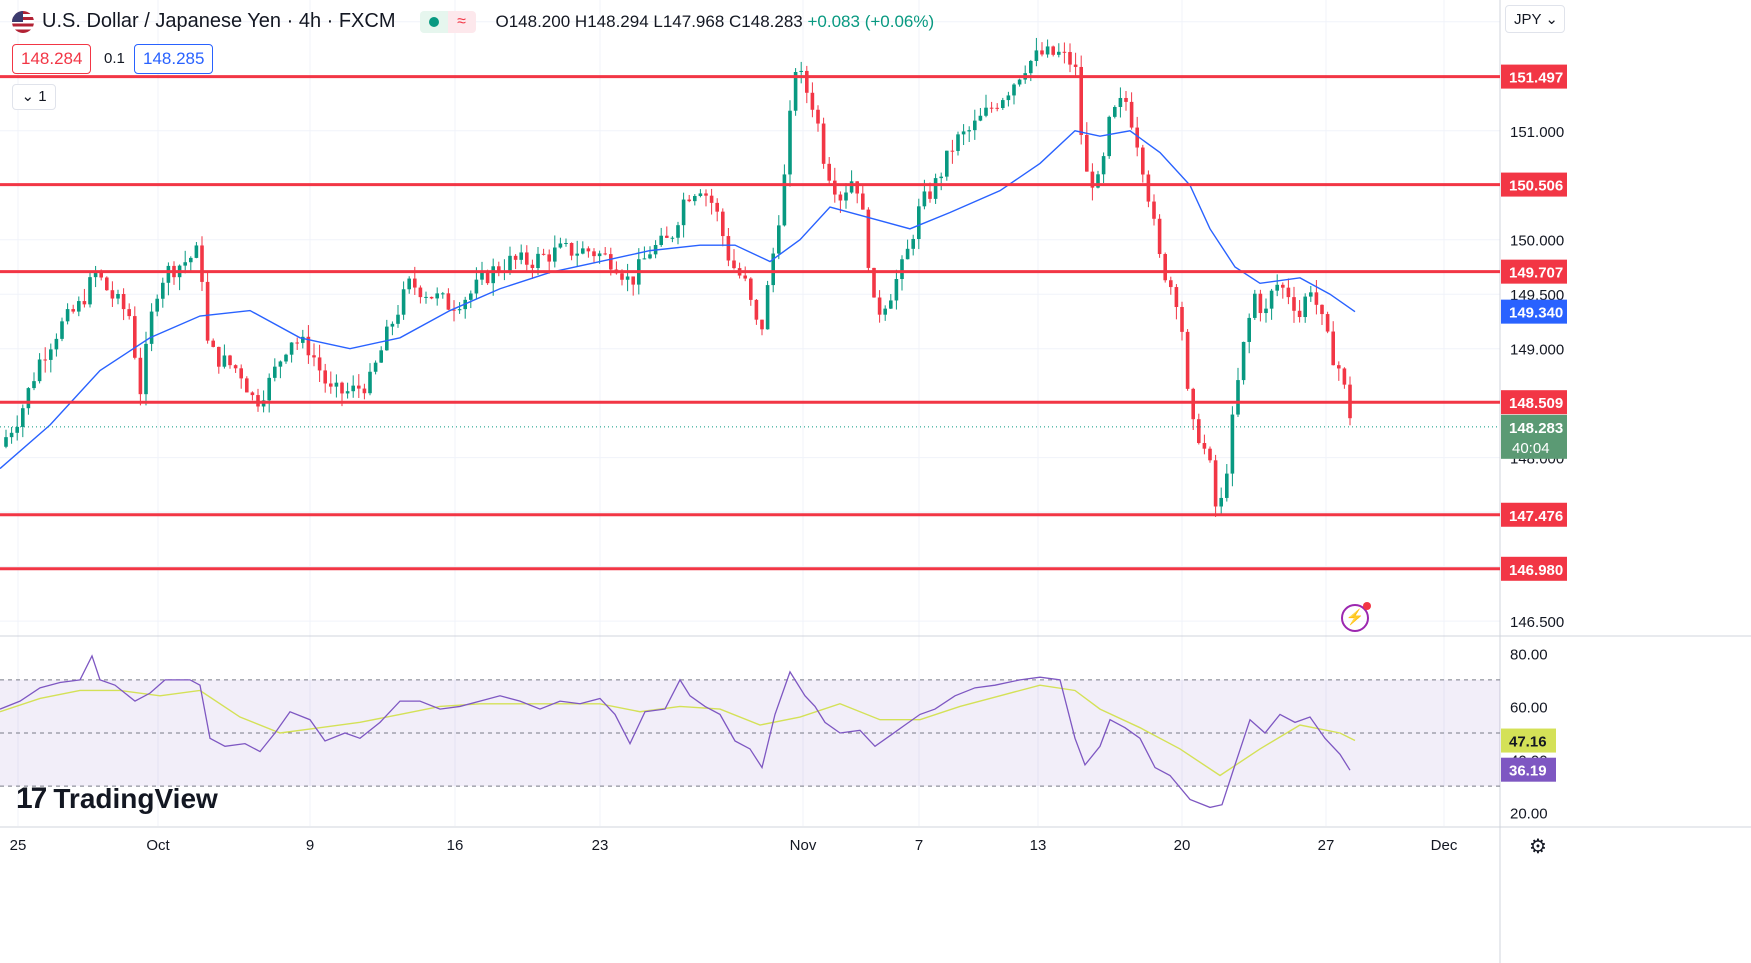  Describe the element at coordinates (219, 21) in the screenshot. I see `symbol-title: U.S. Dollar / Japanese Yen · 4h · FXCM` at that location.